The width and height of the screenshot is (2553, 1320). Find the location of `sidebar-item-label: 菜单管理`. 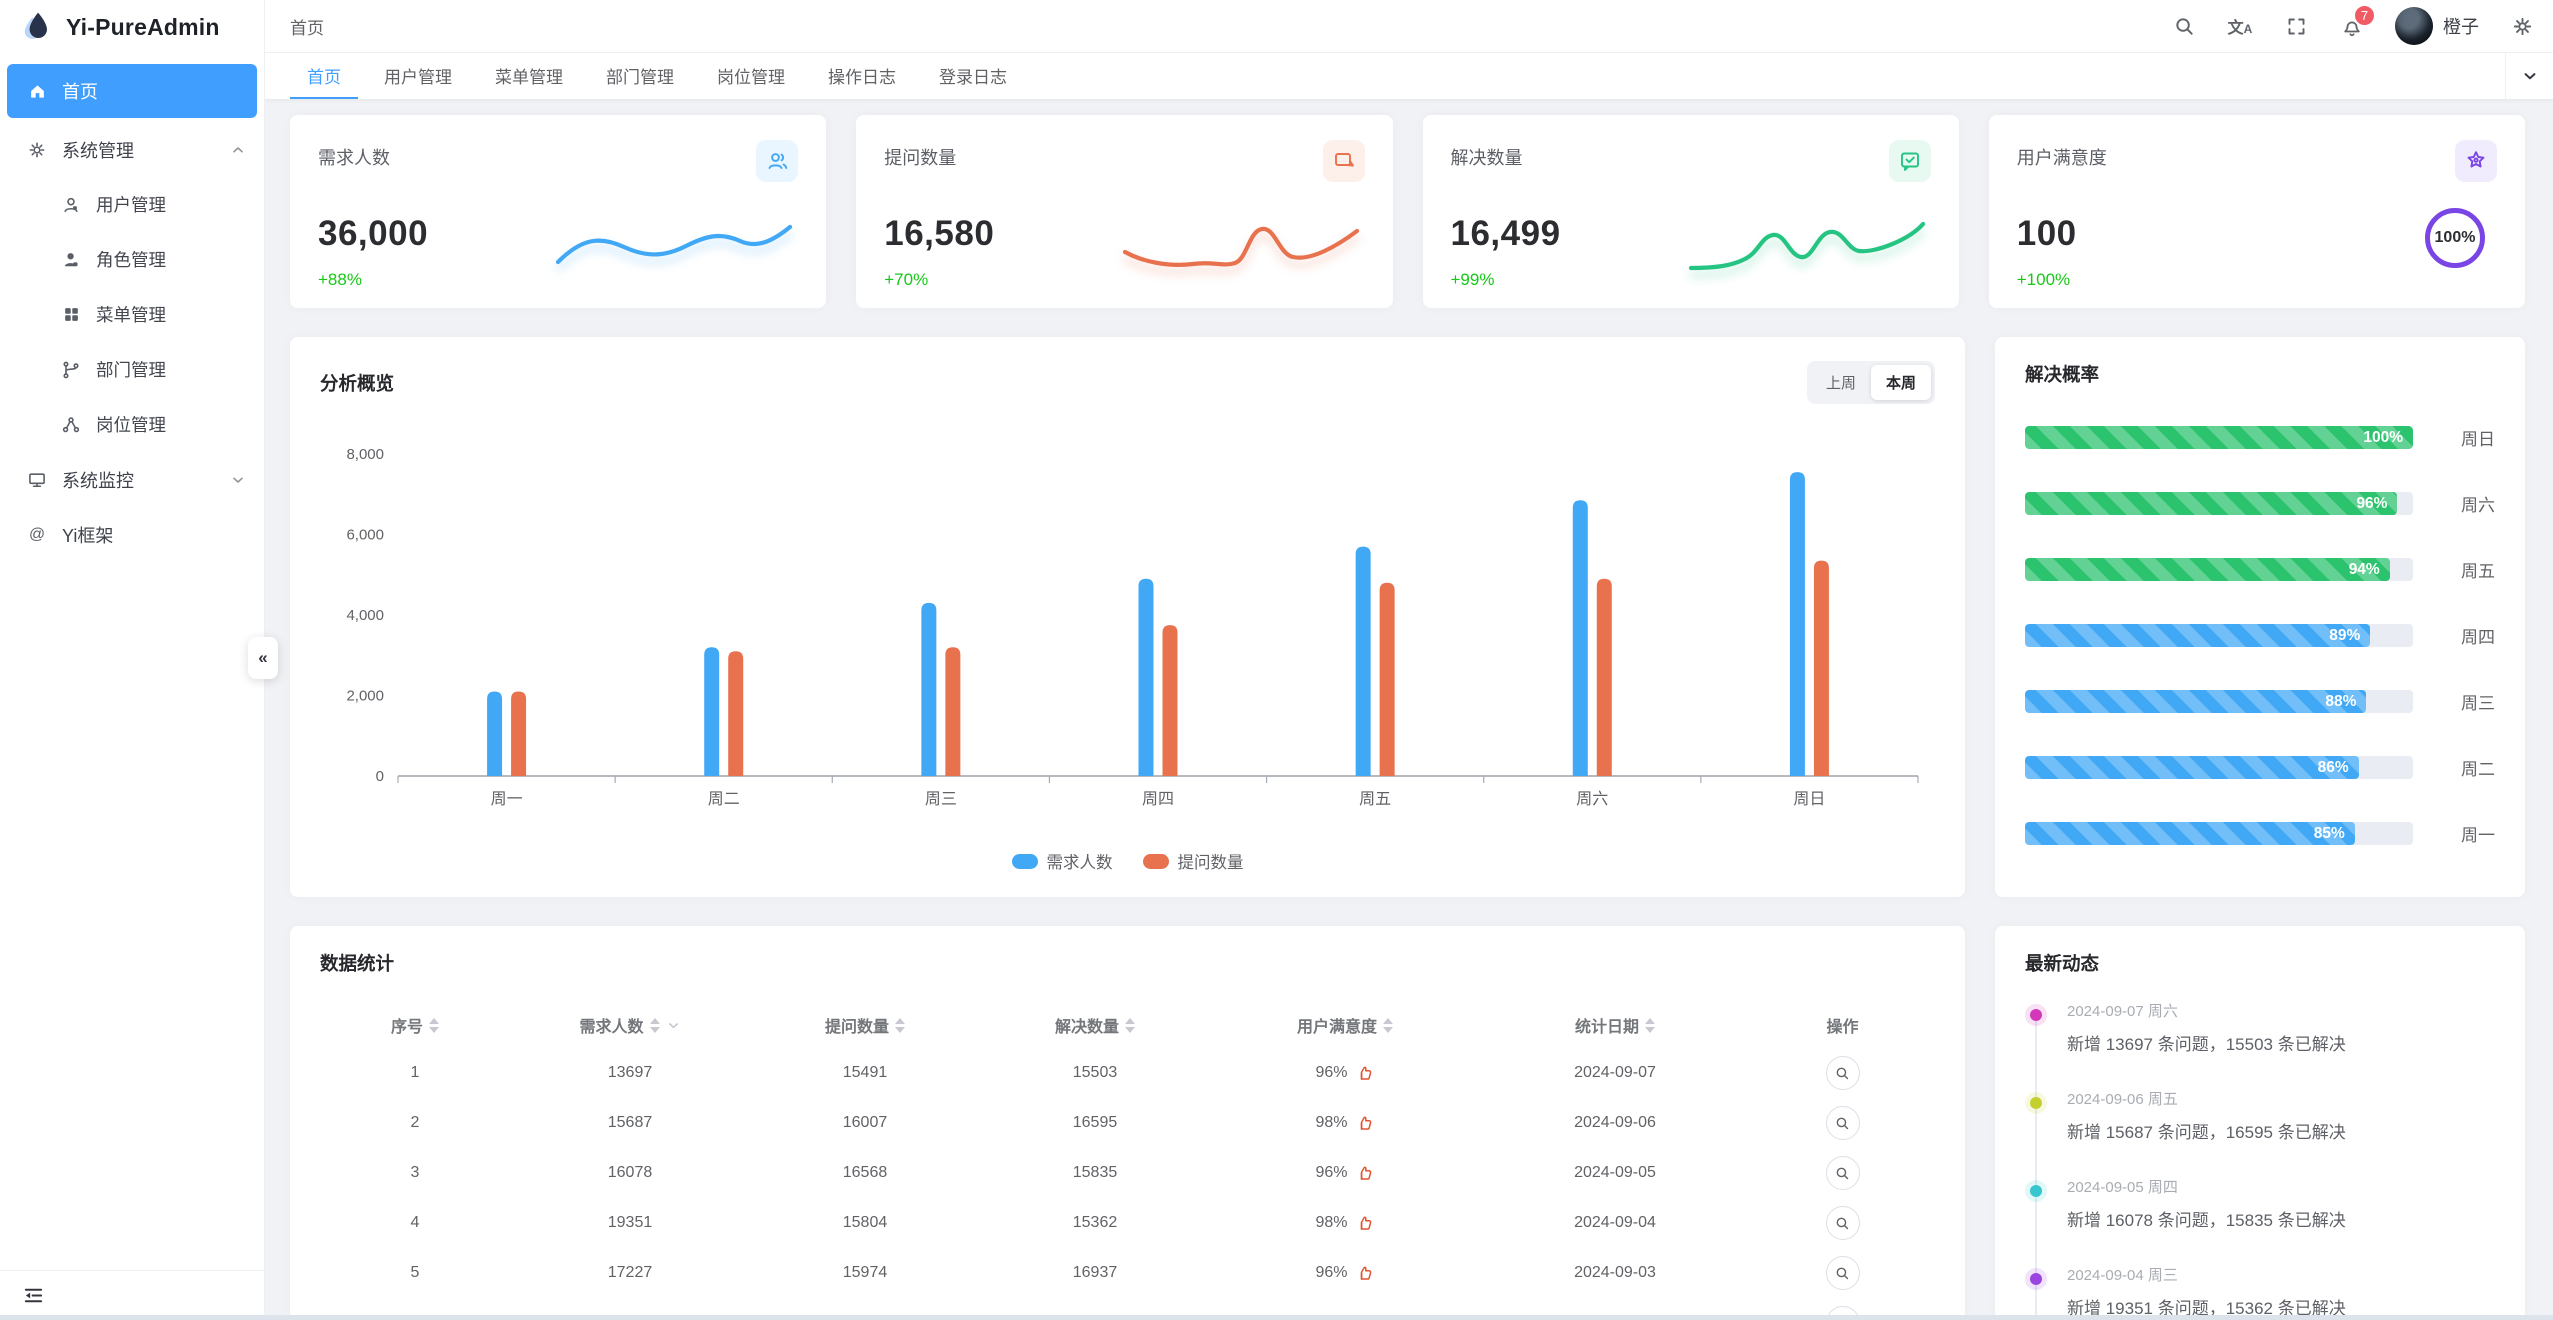

sidebar-item-label: 菜单管理 is located at coordinates (131, 315).